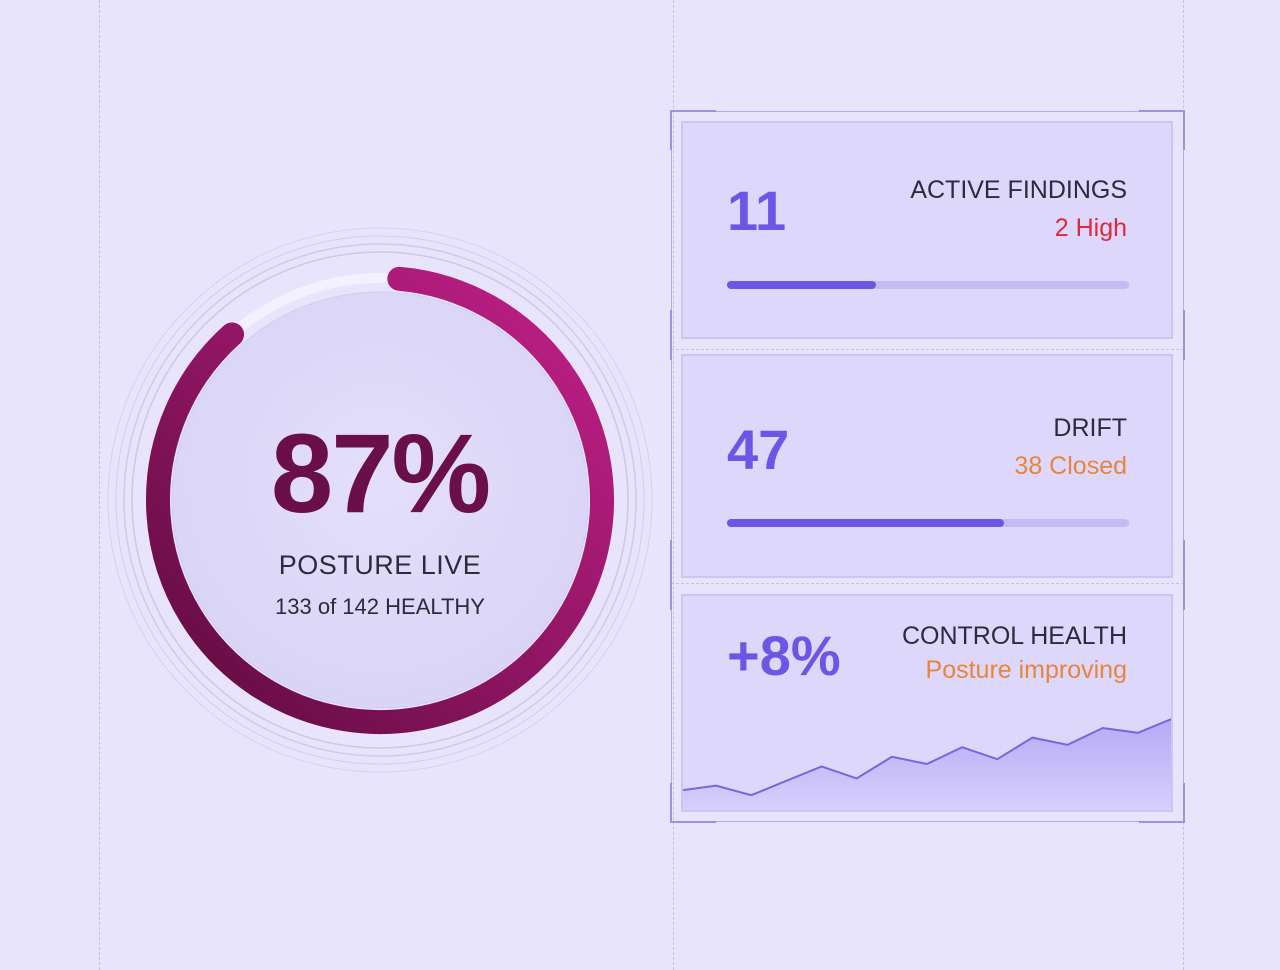 The width and height of the screenshot is (1280, 970). What do you see at coordinates (801, 285) in the screenshot?
I see `findings-progress-fill` at bounding box center [801, 285].